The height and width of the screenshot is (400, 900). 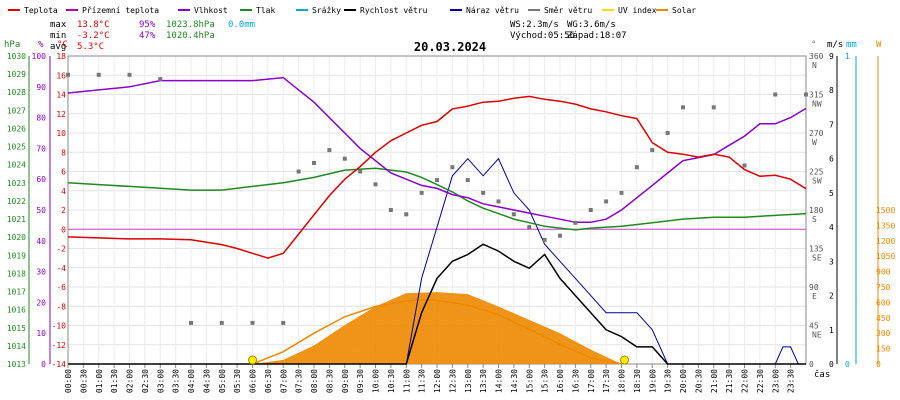 What do you see at coordinates (885, 225) in the screenshot?
I see `solar-tick-label: 1350` at bounding box center [885, 225].